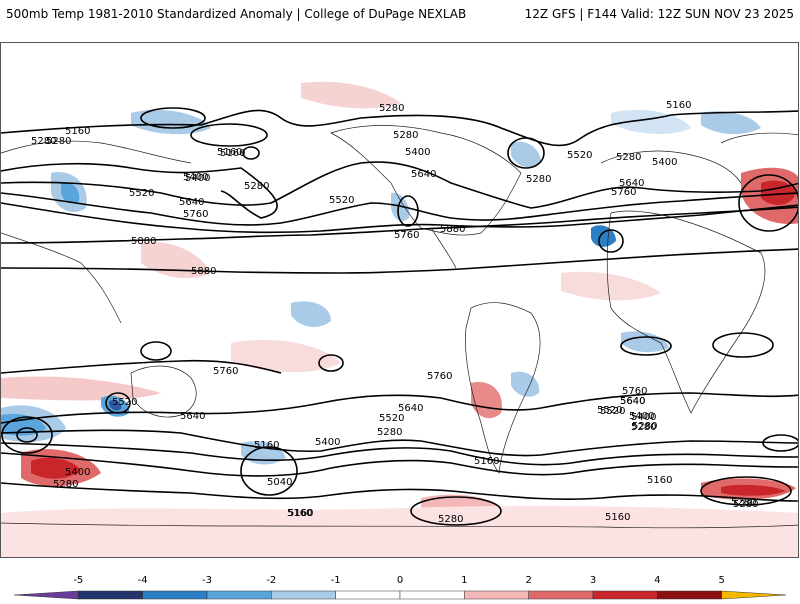 Image resolution: width=800 pixels, height=604 pixels. I want to click on colorbar-tick-label: 0, so click(400, 580).